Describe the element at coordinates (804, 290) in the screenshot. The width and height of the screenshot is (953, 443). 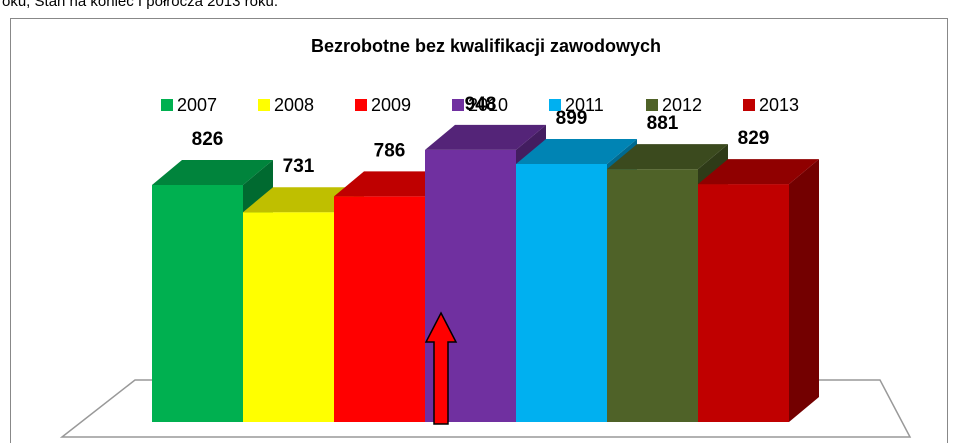
I see `bar-side` at that location.